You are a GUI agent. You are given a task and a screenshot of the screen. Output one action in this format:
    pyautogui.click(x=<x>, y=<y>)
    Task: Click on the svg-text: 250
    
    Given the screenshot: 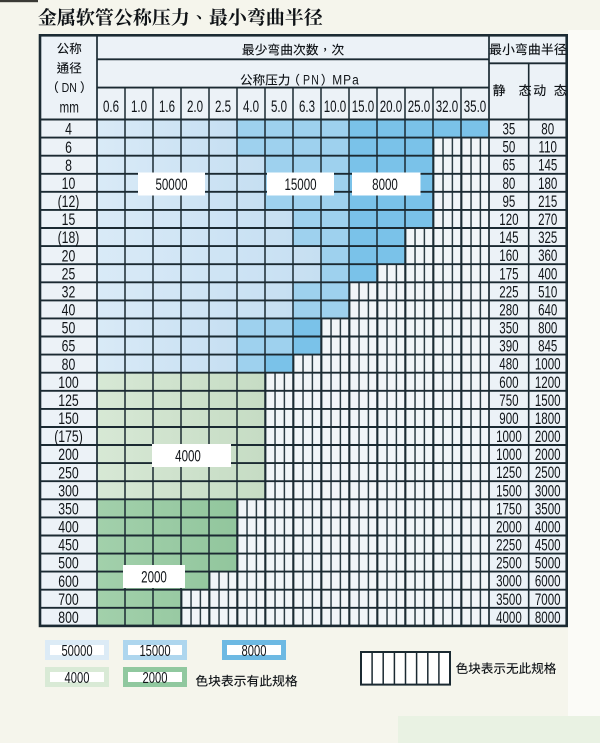 What is the action you would take?
    pyautogui.click(x=68, y=474)
    